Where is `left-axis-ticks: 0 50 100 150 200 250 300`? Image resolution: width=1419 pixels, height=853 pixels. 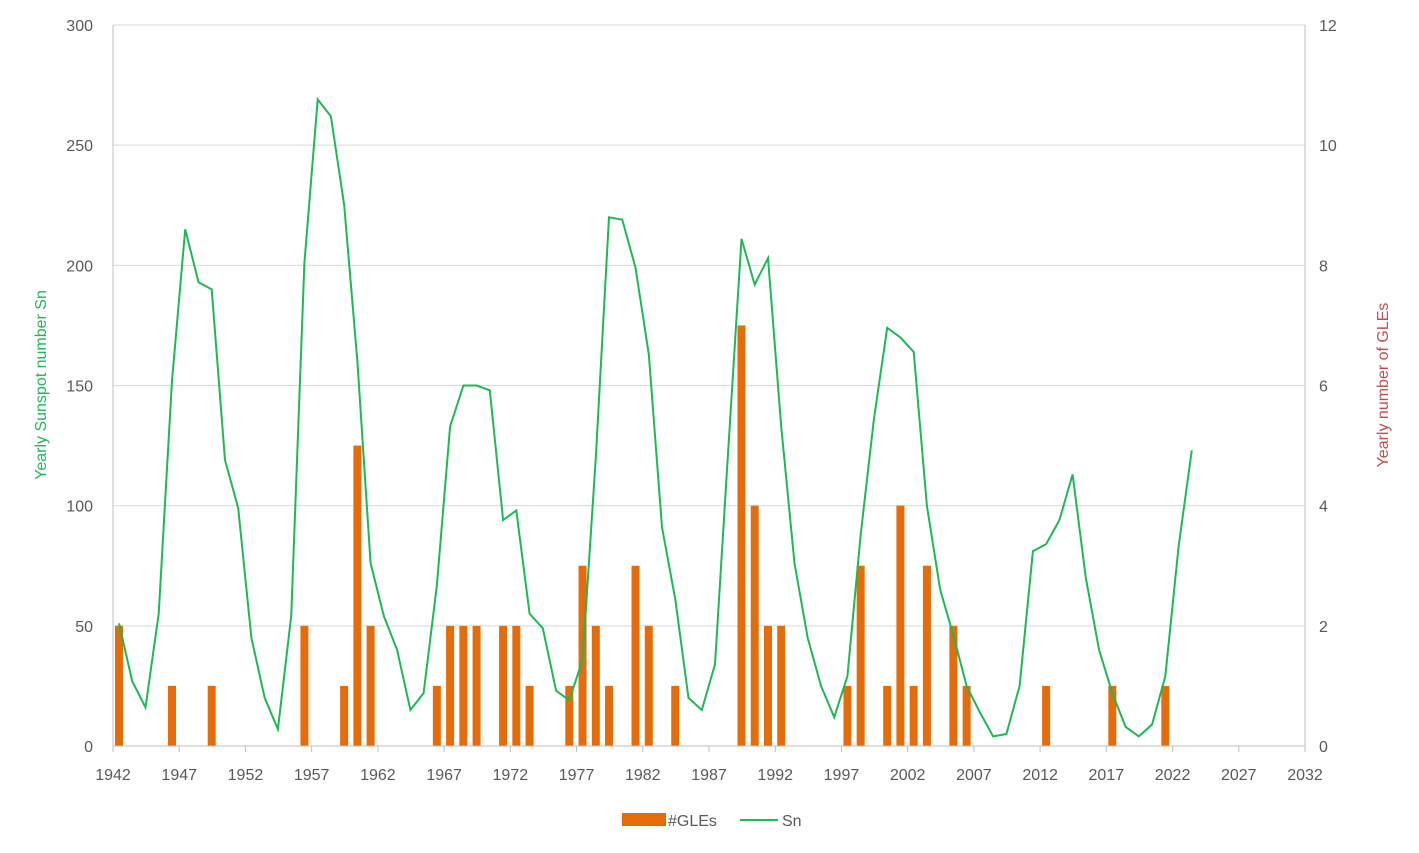 left-axis-ticks: 0 50 100 150 200 250 300 is located at coordinates (79, 387).